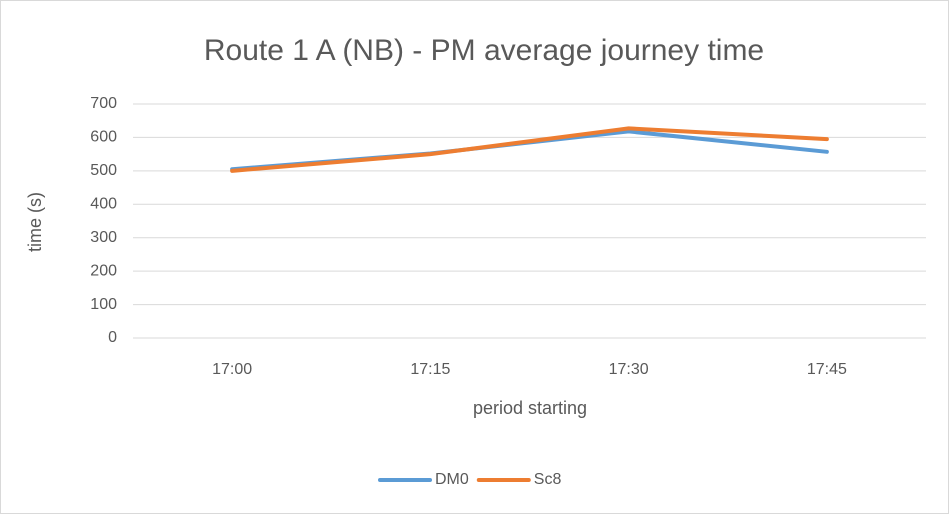 The height and width of the screenshot is (514, 949). I want to click on y-tick-label: 500, so click(103, 170).